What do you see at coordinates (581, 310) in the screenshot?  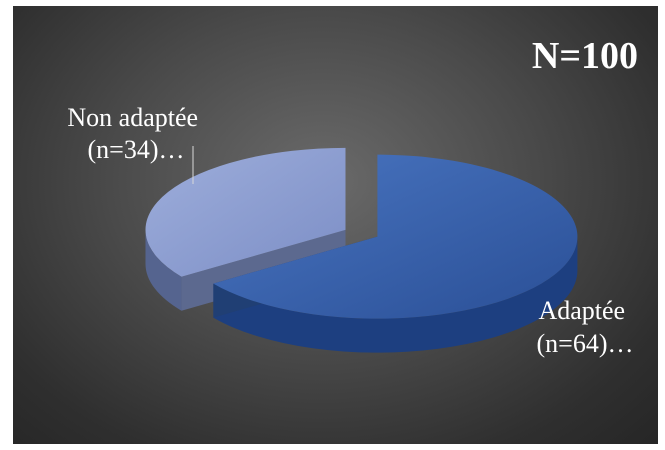 I see `slice-label-adaptee-line1: Adaptée` at bounding box center [581, 310].